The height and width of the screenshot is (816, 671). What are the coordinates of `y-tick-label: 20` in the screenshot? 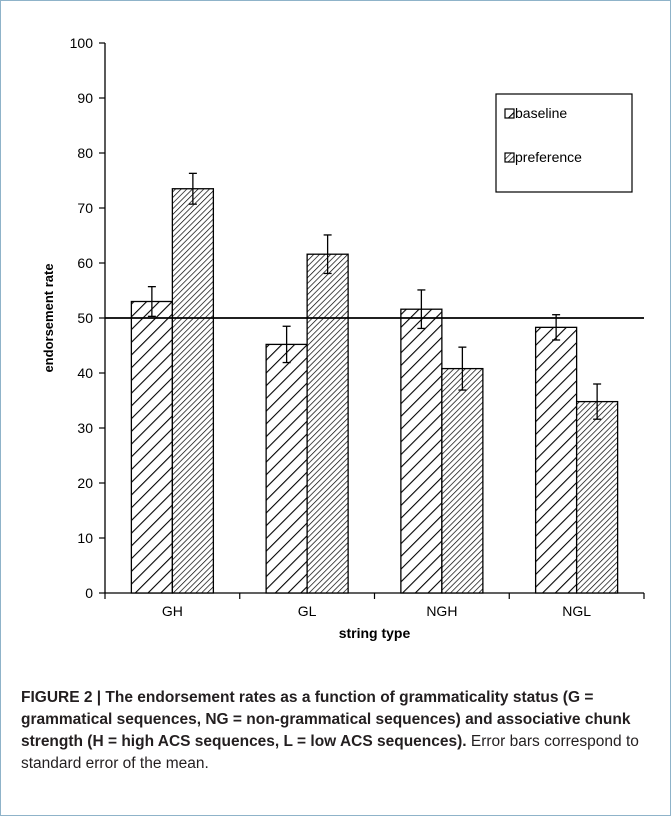 It's located at (85, 483).